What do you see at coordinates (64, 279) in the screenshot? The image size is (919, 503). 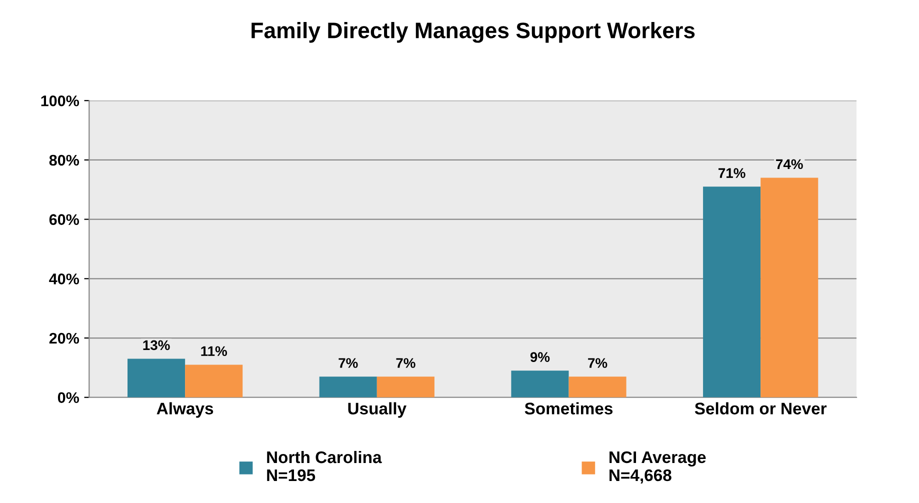 I see `y-tick-label: 40%` at bounding box center [64, 279].